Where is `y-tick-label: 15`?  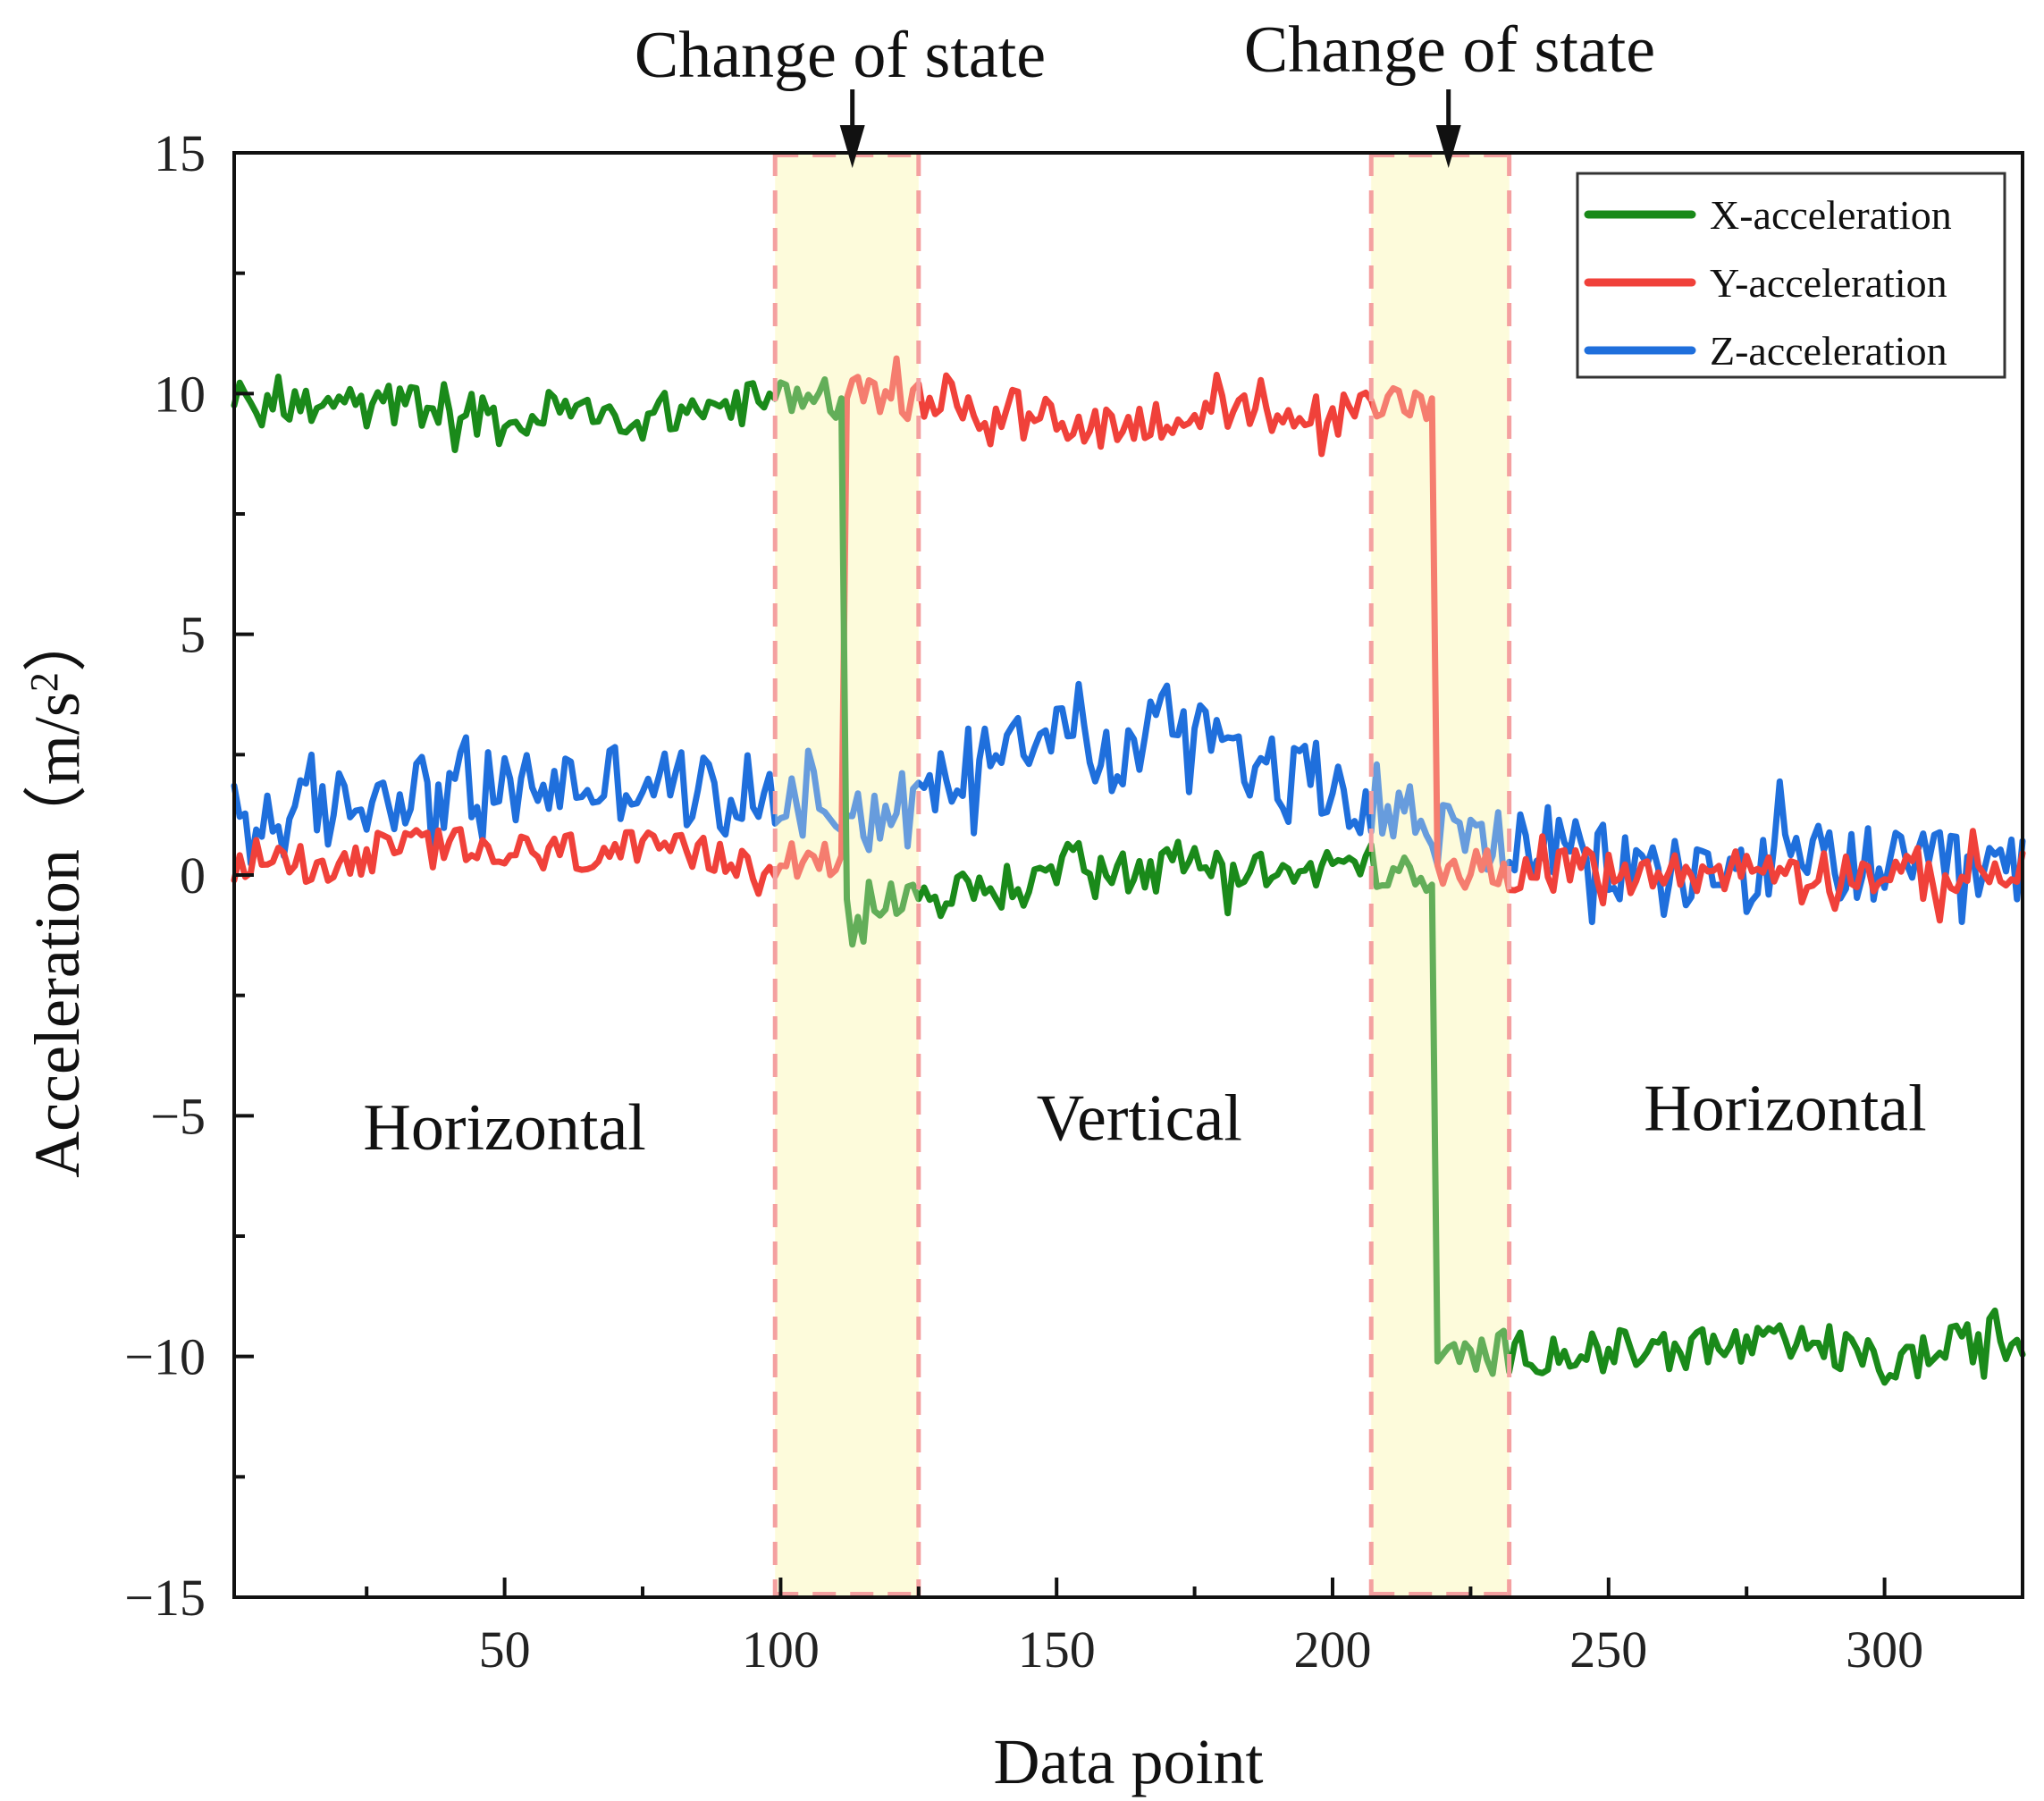 y-tick-label: 15 is located at coordinates (180, 153).